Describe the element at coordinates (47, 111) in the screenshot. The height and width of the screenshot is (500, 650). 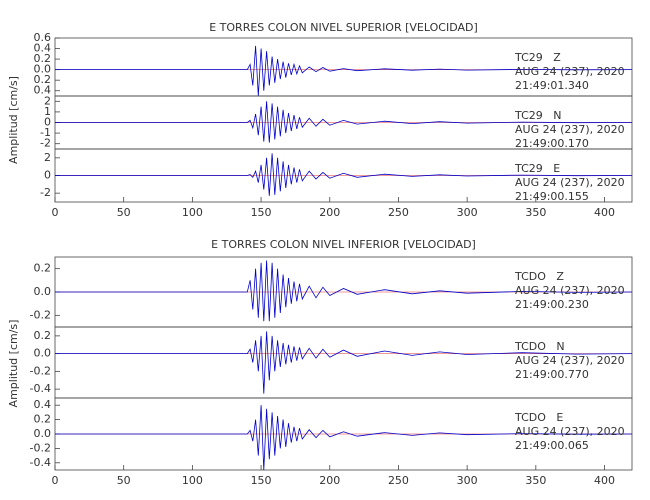
I see `y-tick-label: 1` at that location.